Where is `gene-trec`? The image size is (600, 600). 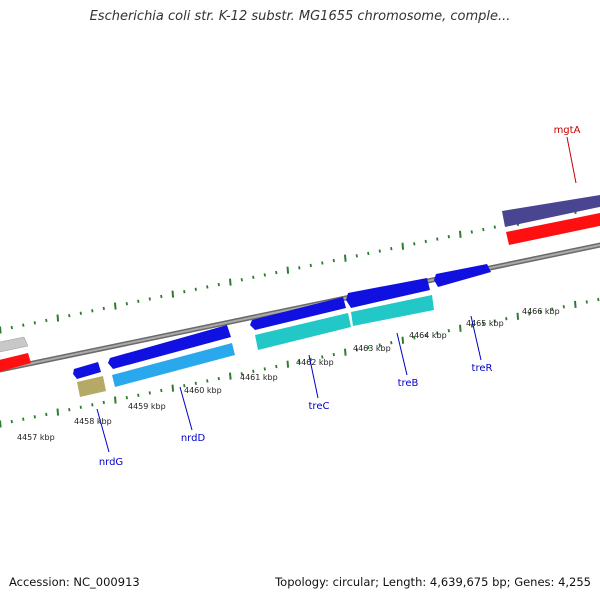 gene-trec is located at coordinates (303, 331).